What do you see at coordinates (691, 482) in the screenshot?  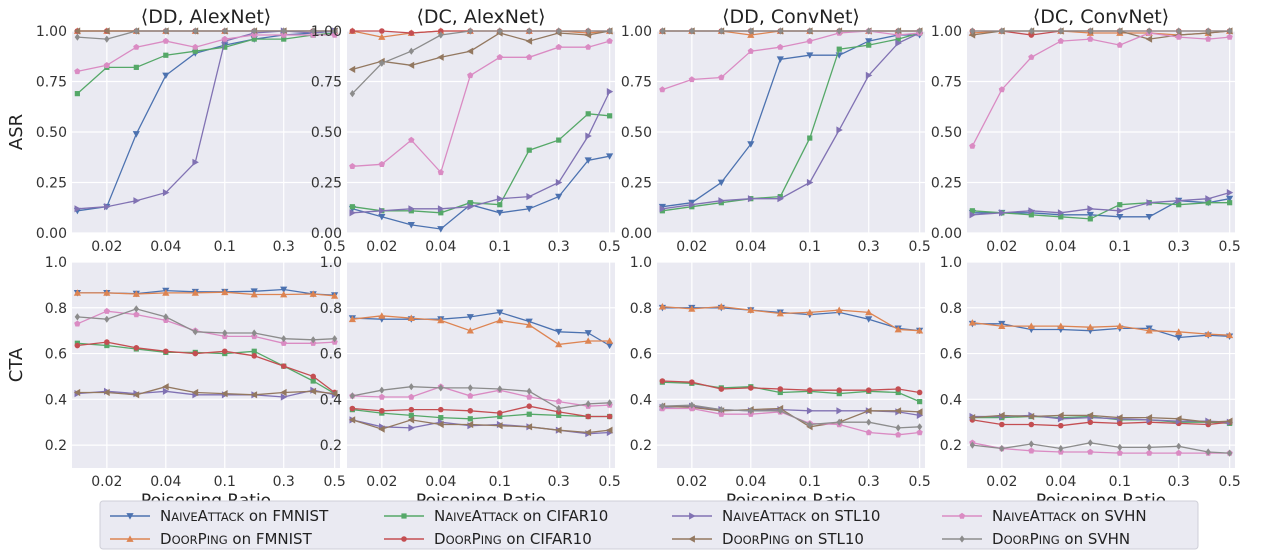 I see `x-tick-label: 0.02` at bounding box center [691, 482].